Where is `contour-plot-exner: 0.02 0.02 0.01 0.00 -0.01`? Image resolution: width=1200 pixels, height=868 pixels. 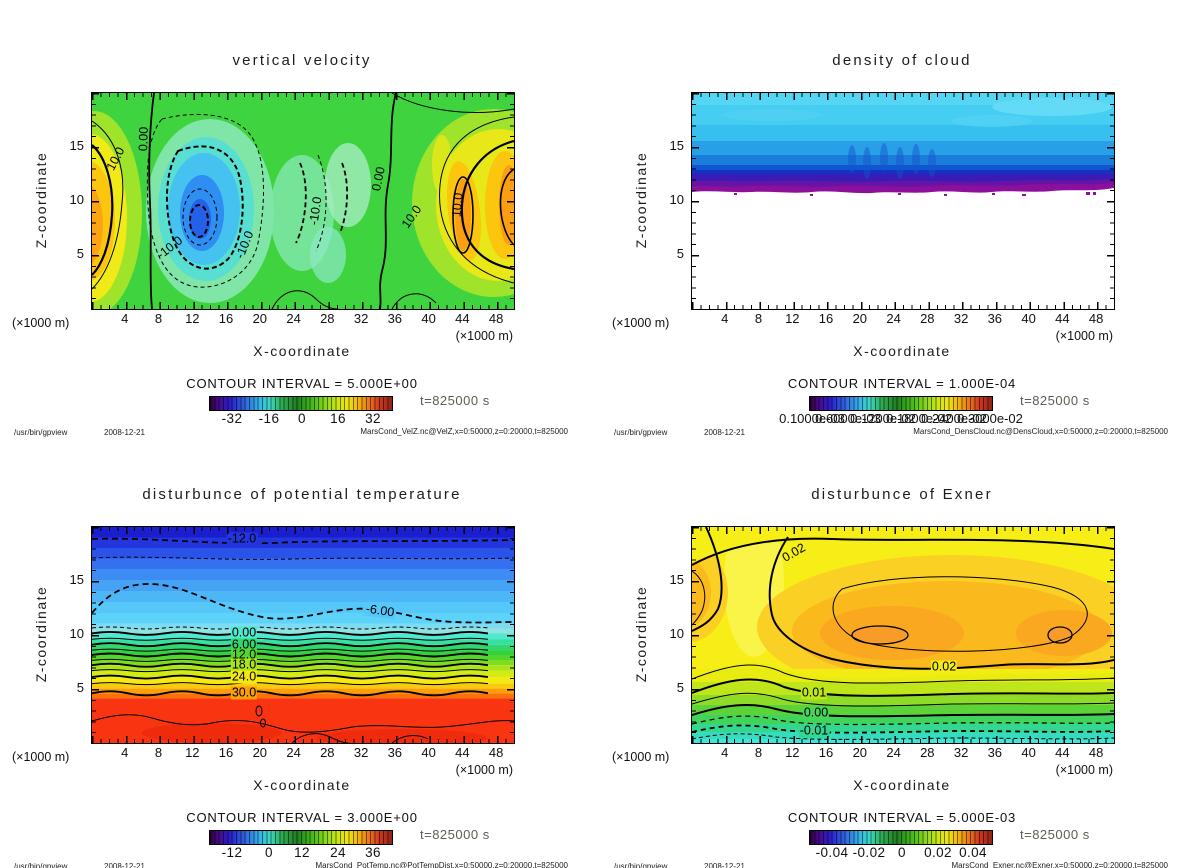
contour-plot-exner: 0.02 0.02 0.01 0.00 -0.01 is located at coordinates (903, 635).